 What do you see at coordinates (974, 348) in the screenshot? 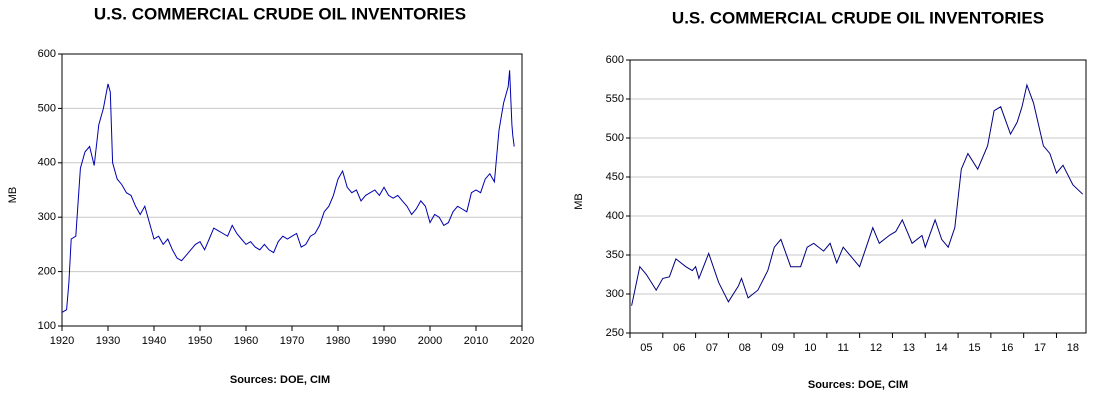
I see `x-tick-label: 15` at bounding box center [974, 348].